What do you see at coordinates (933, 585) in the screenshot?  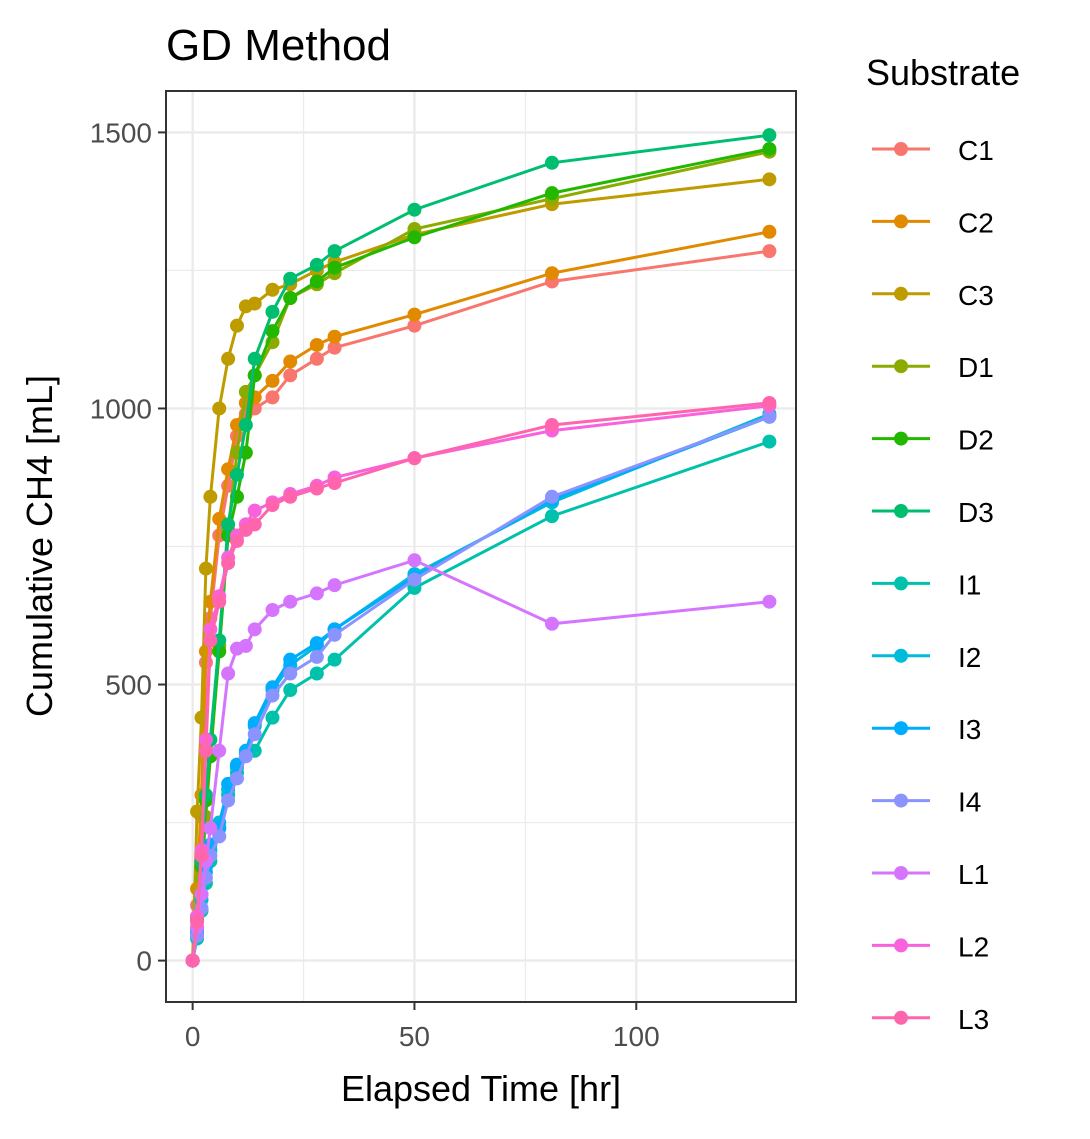 I see `legend: C1 C2 C3 D1 D2 D3 I1 I2 I3 I4 L1 L2 L3` at bounding box center [933, 585].